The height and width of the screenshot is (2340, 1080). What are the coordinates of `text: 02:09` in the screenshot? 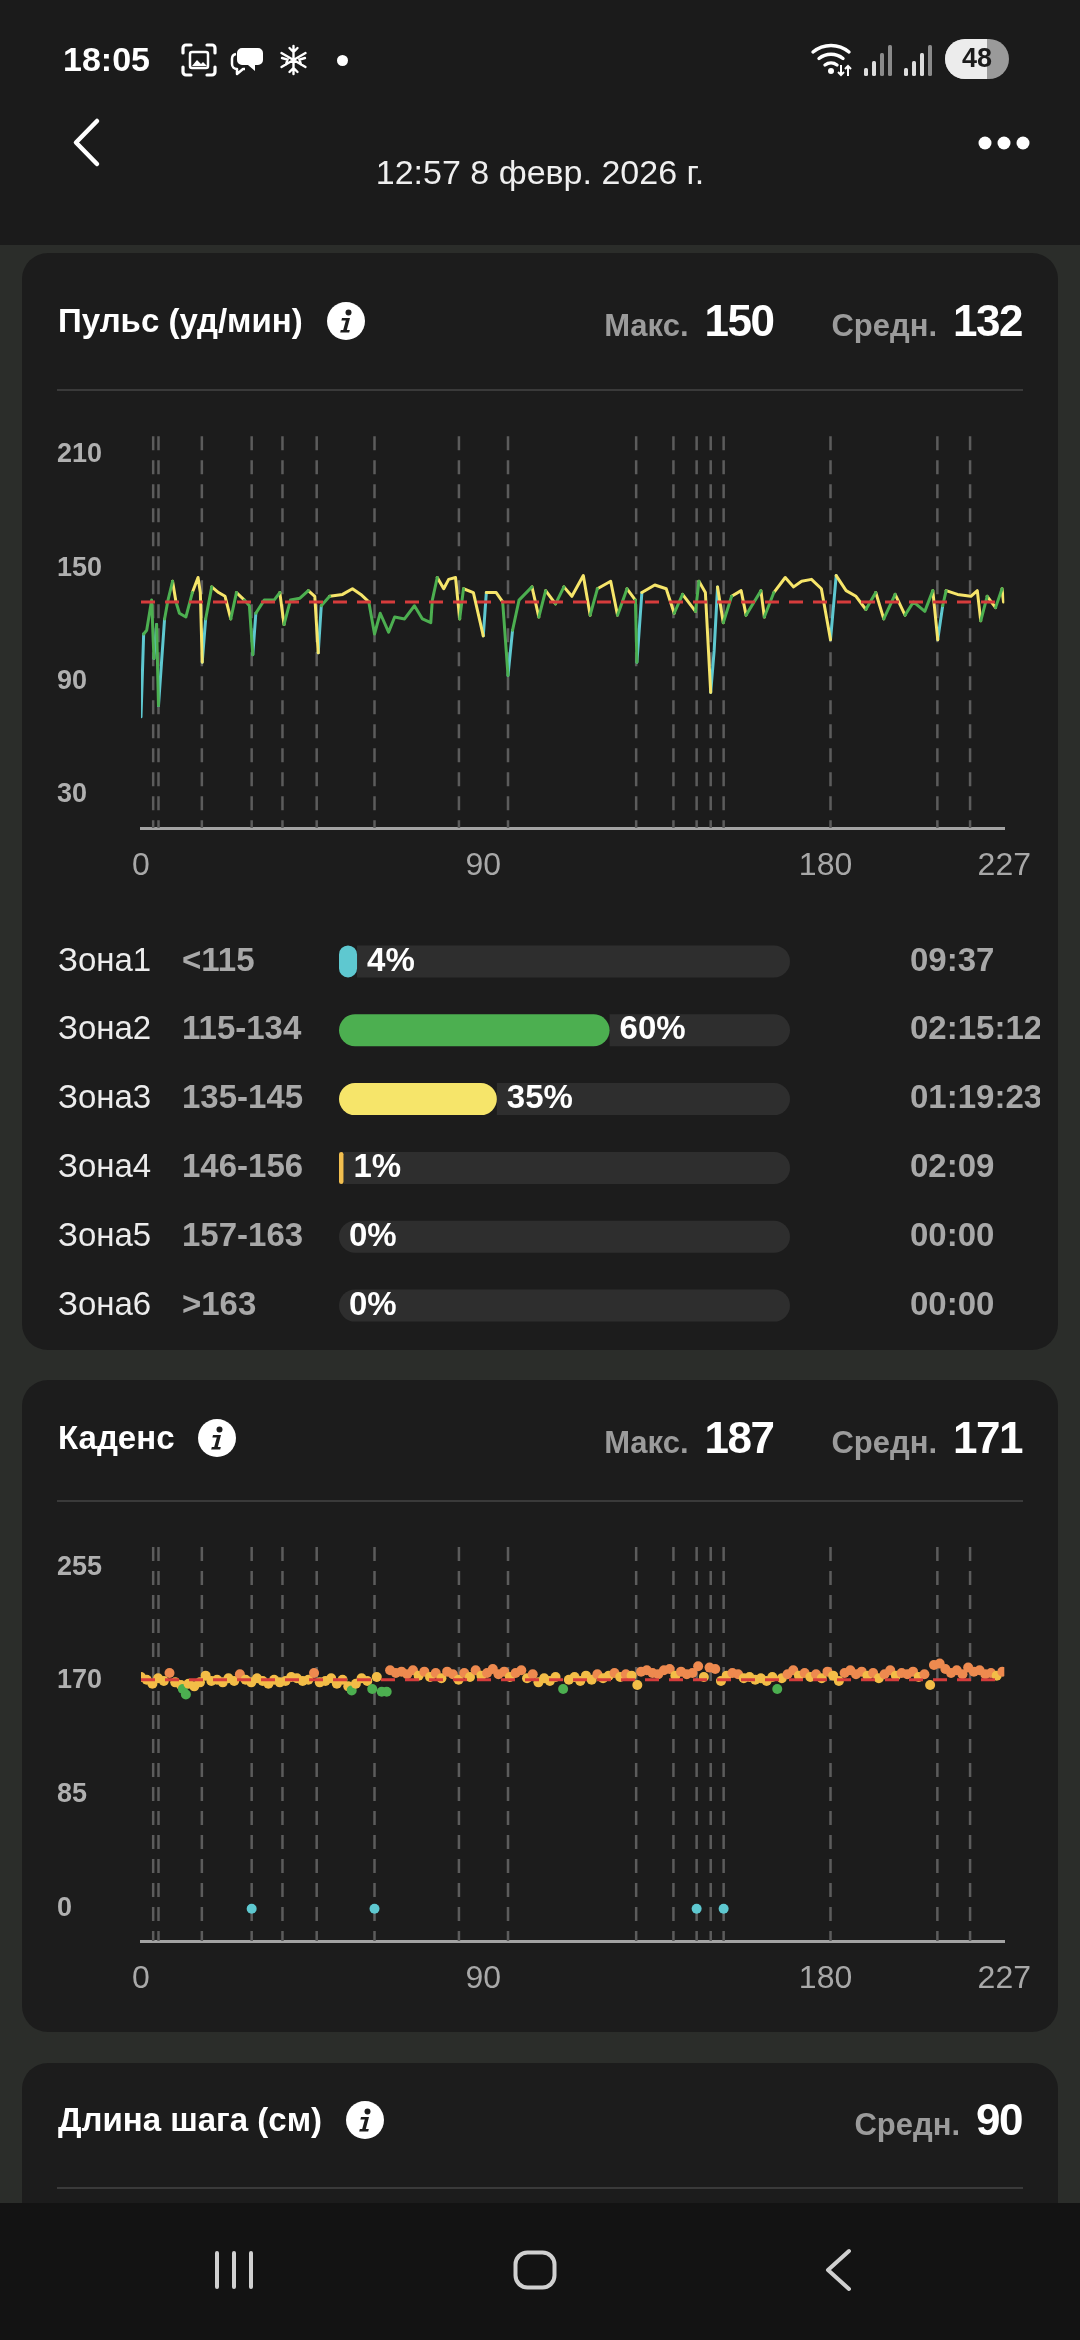 It's located at (952, 1166).